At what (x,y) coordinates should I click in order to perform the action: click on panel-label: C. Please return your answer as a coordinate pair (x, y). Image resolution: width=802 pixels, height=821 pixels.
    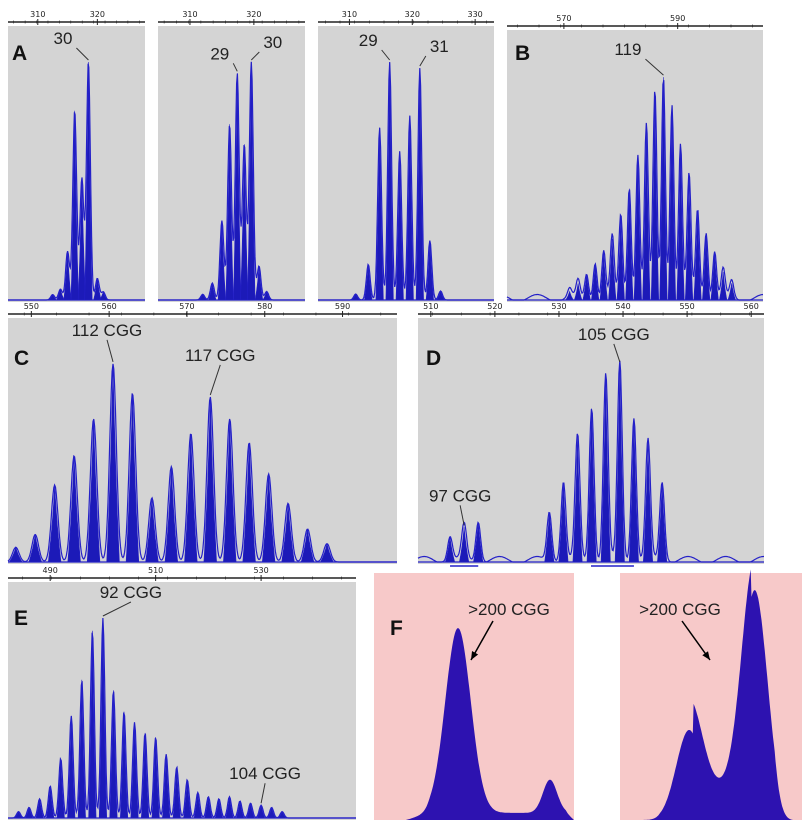
    Looking at the image, I should click on (21, 358).